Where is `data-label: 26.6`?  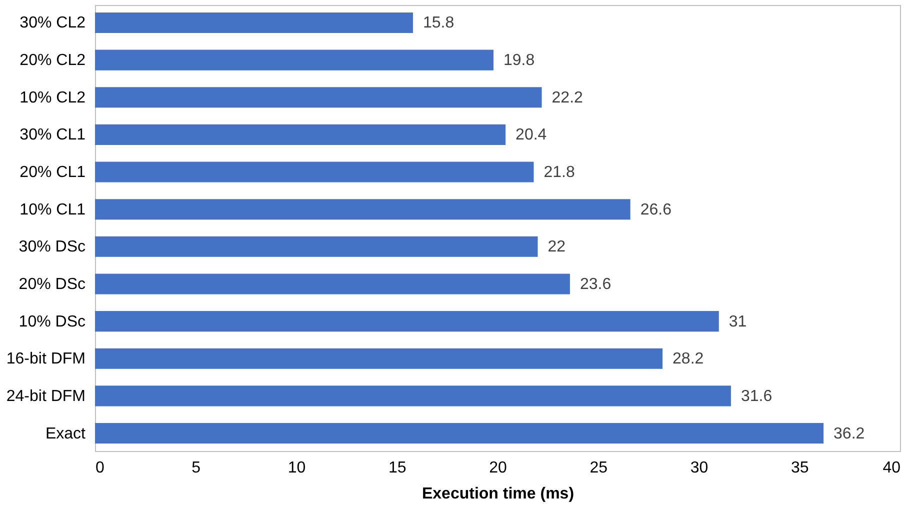 data-label: 26.6 is located at coordinates (656, 209).